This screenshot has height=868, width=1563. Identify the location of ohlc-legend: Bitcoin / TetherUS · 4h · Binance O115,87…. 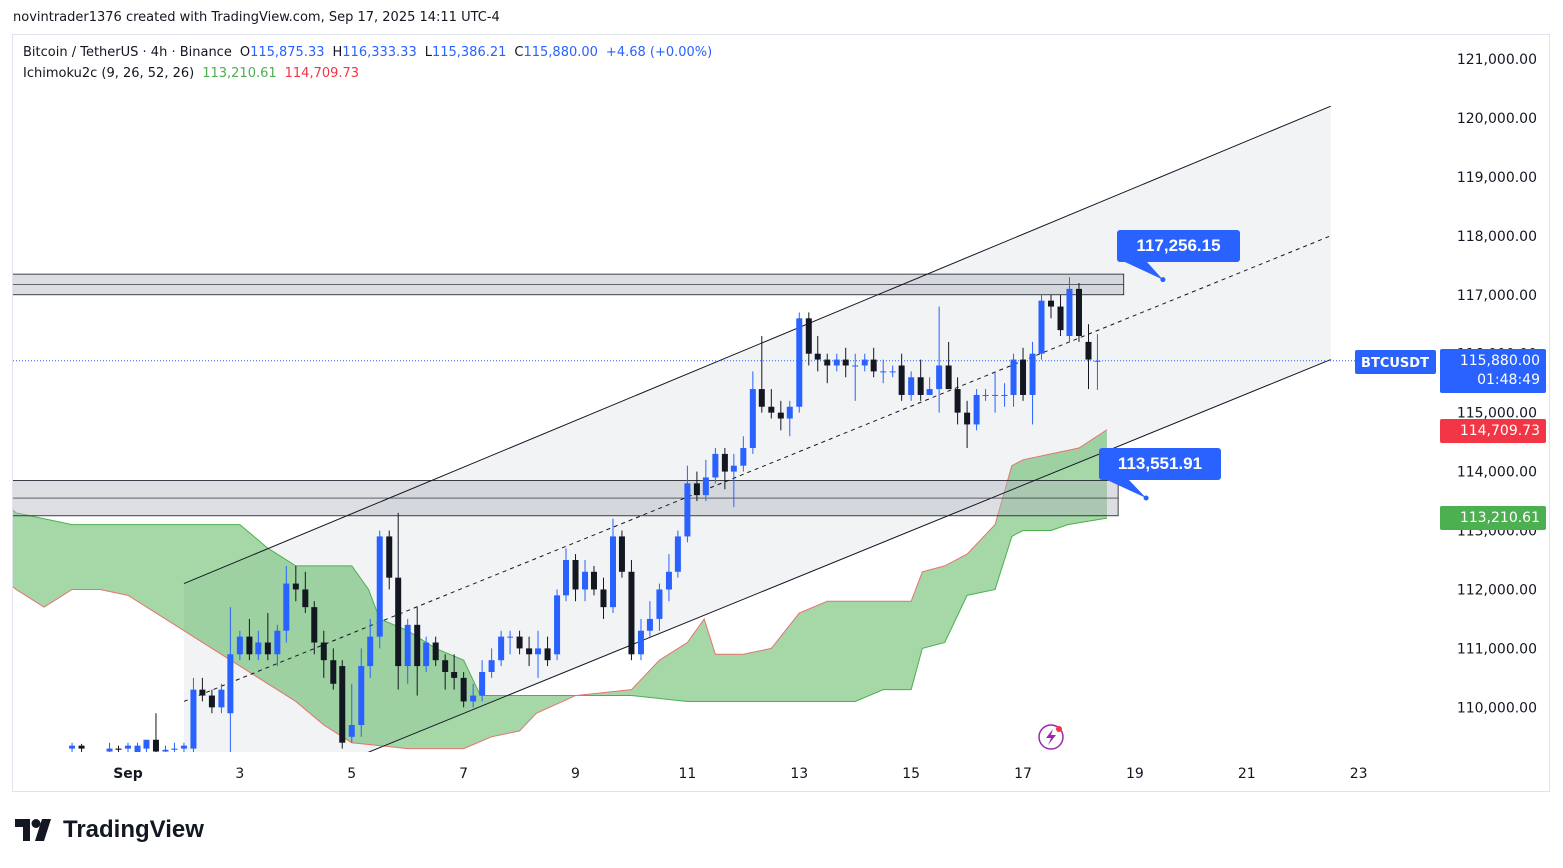
(367, 52).